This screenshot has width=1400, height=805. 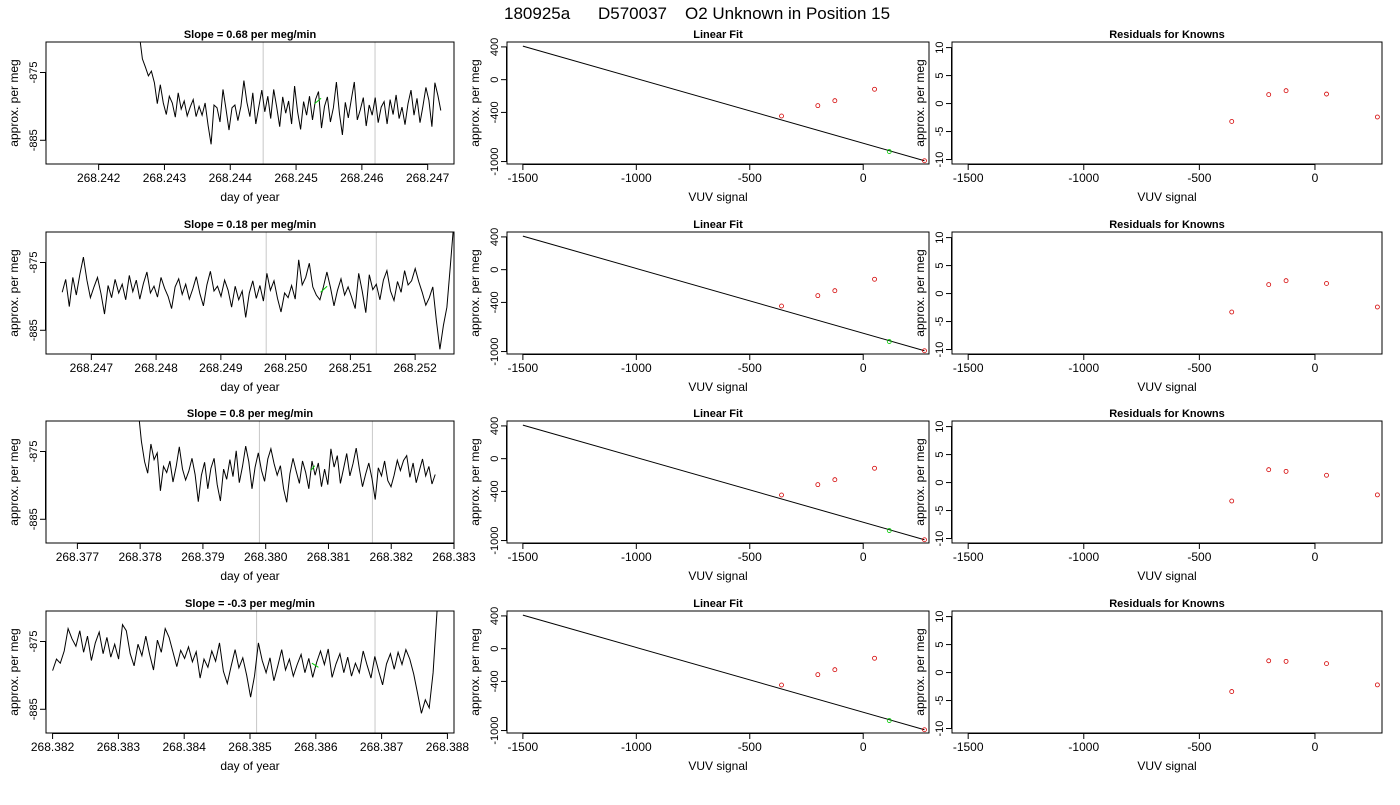 What do you see at coordinates (119, 747) in the screenshot?
I see `x-tick-label: 268.383` at bounding box center [119, 747].